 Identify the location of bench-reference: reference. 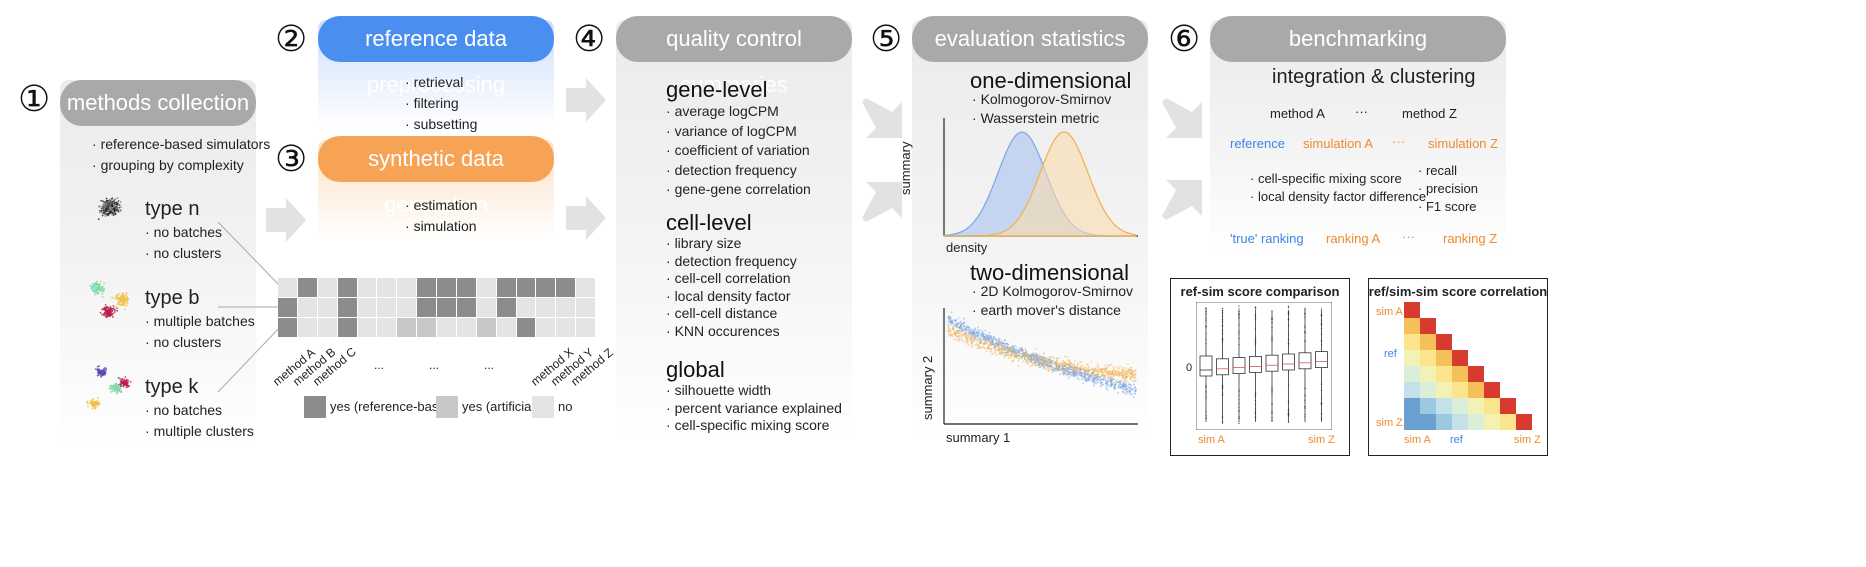
(1257, 143).